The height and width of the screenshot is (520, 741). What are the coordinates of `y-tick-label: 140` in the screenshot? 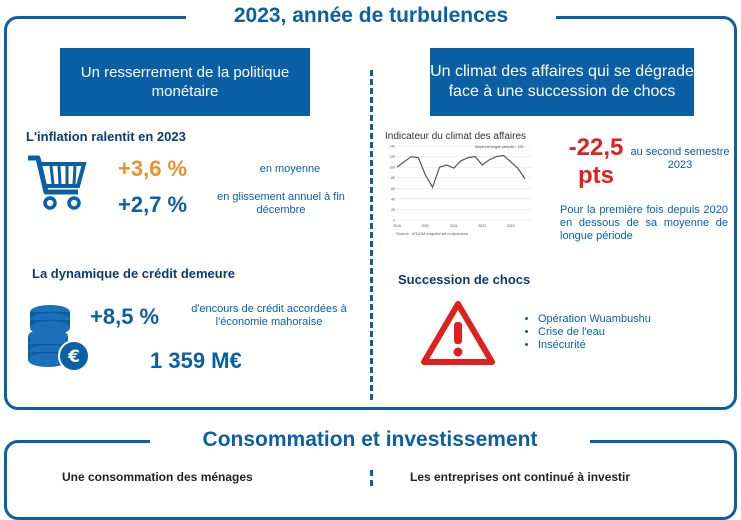 It's located at (392, 147).